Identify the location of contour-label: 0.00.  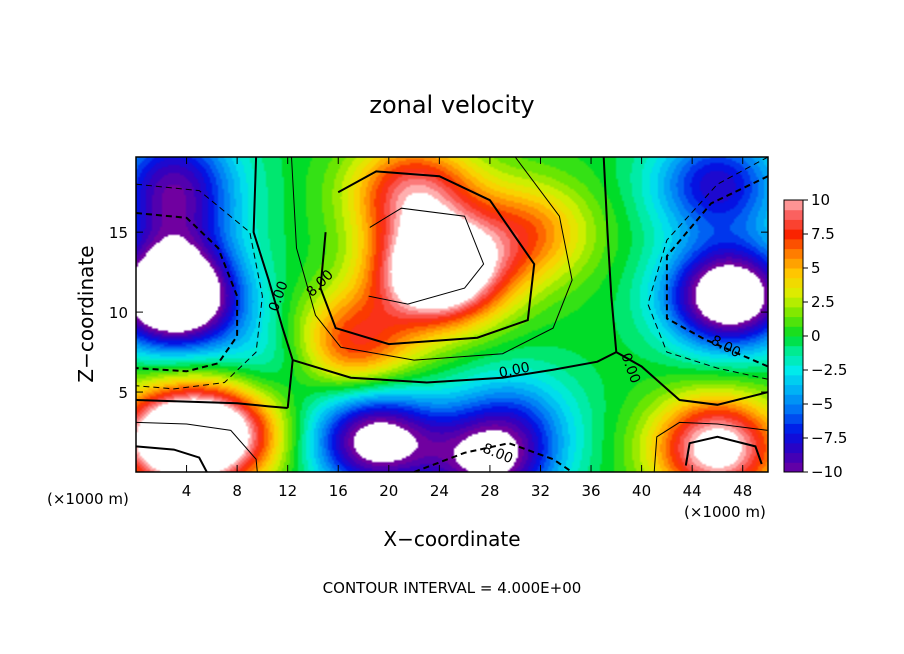
(514, 370).